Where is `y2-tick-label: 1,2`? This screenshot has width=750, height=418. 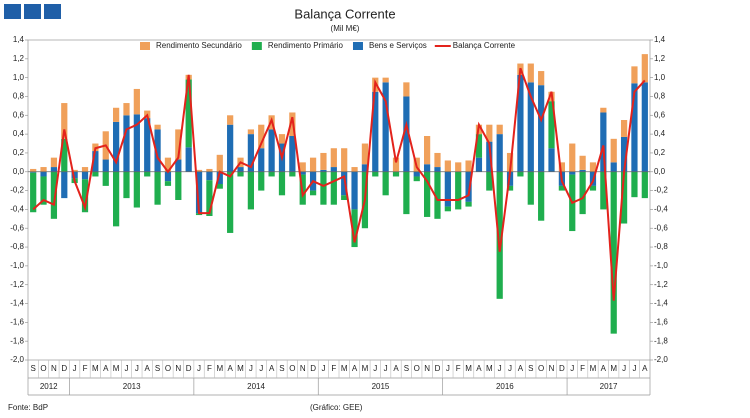 y2-tick-label: 1,2 is located at coordinates (660, 58).